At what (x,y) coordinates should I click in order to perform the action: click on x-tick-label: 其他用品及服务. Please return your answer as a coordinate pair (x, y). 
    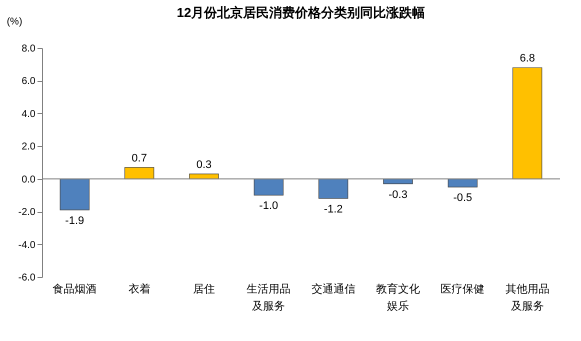
    Looking at the image, I should click on (527, 297).